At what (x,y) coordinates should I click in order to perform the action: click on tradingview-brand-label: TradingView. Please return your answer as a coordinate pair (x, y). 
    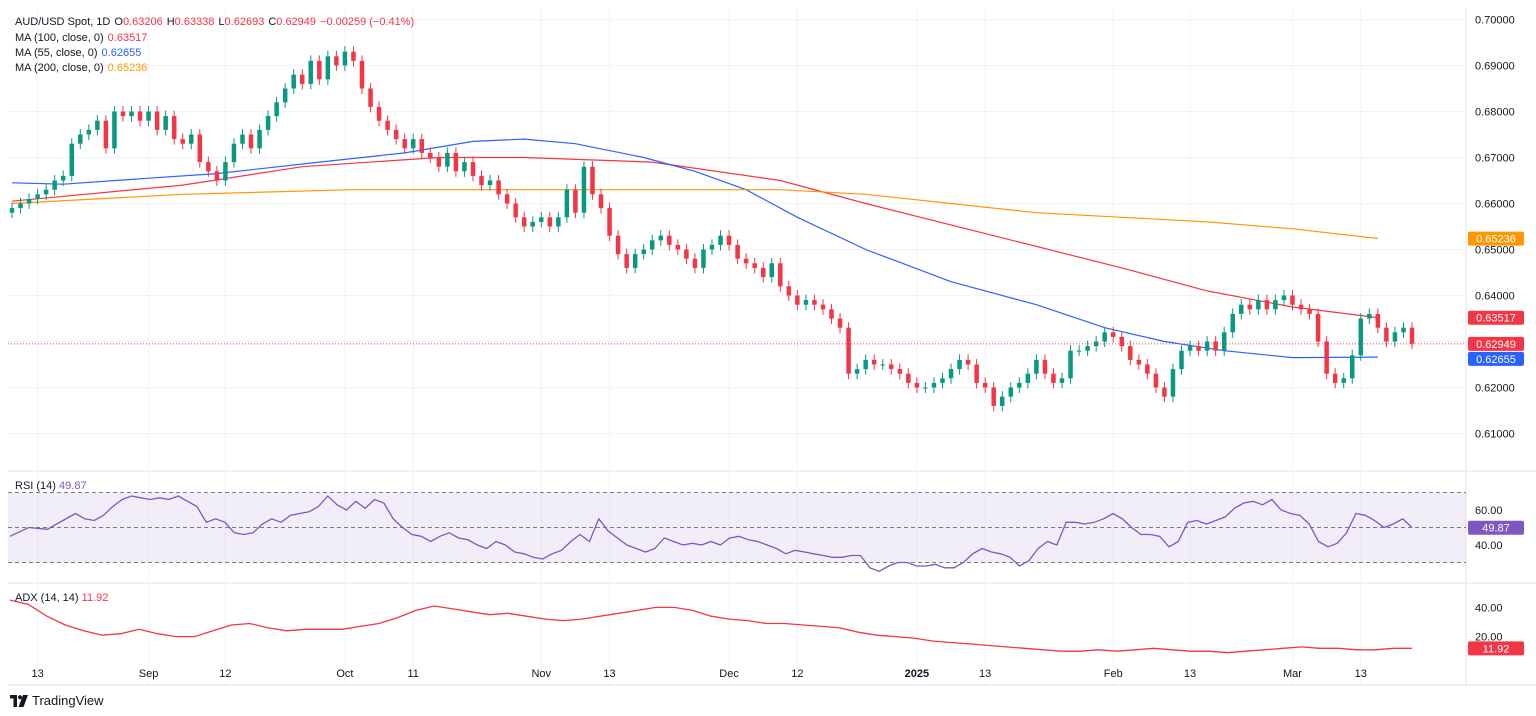
    Looking at the image, I should click on (68, 700).